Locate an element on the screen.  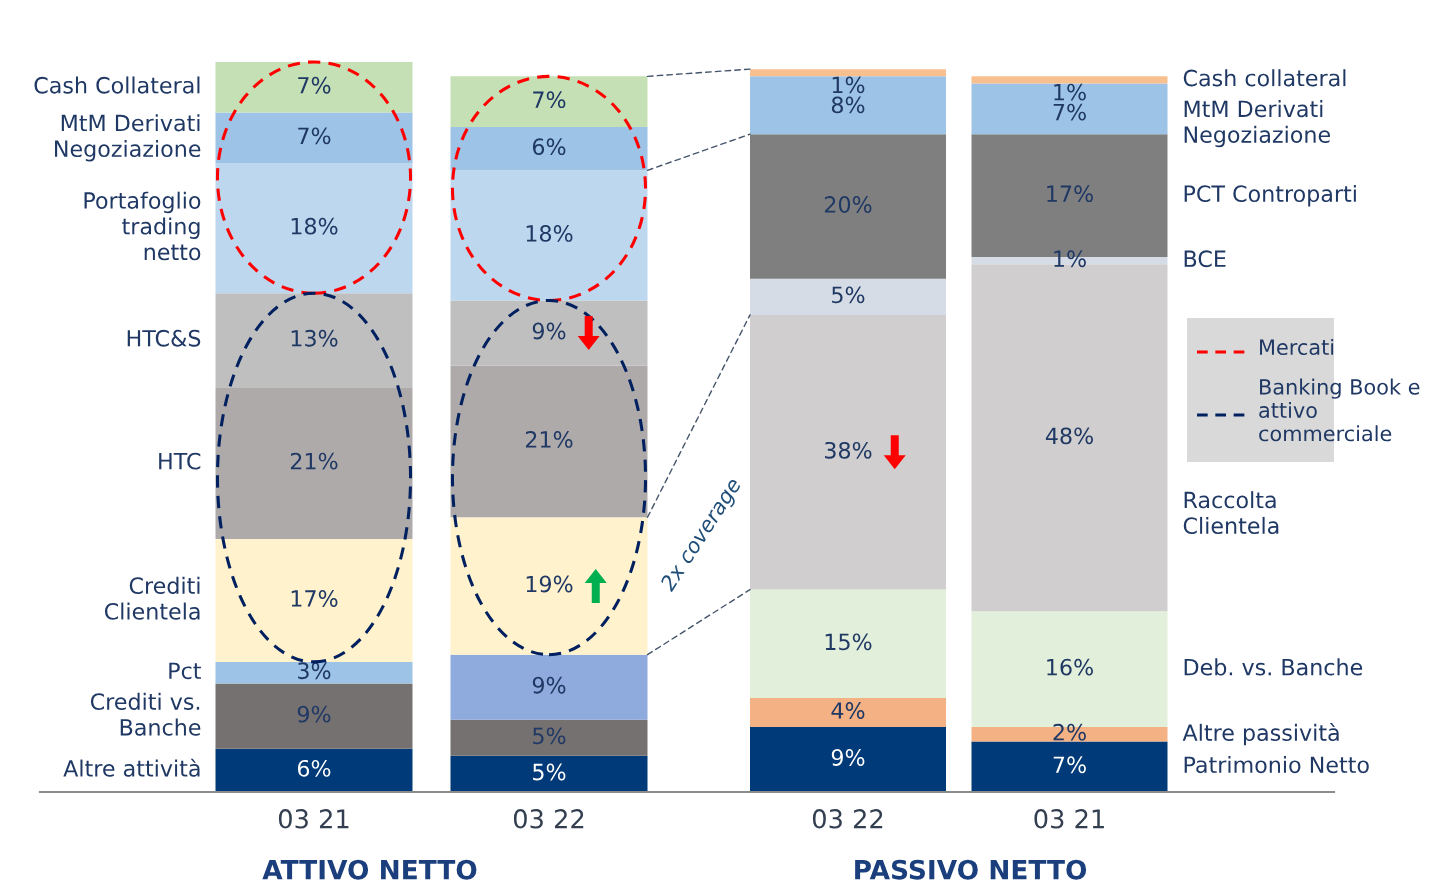
series-label: HTC is located at coordinates (180, 461).